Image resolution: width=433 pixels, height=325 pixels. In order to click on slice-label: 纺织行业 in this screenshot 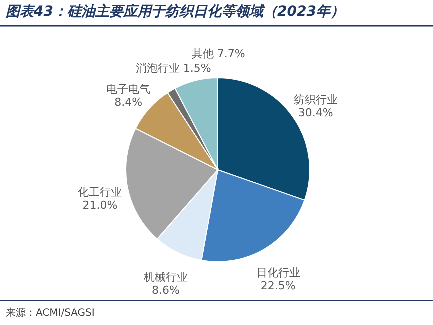, I will do `click(316, 100)`.